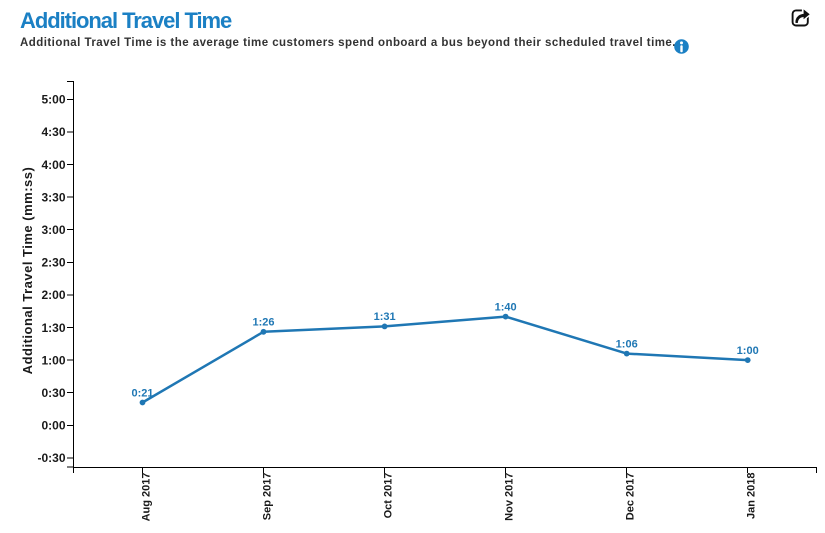 This screenshot has width=825, height=533. What do you see at coordinates (506, 307) in the screenshot?
I see `svg-text: 1:40` at bounding box center [506, 307].